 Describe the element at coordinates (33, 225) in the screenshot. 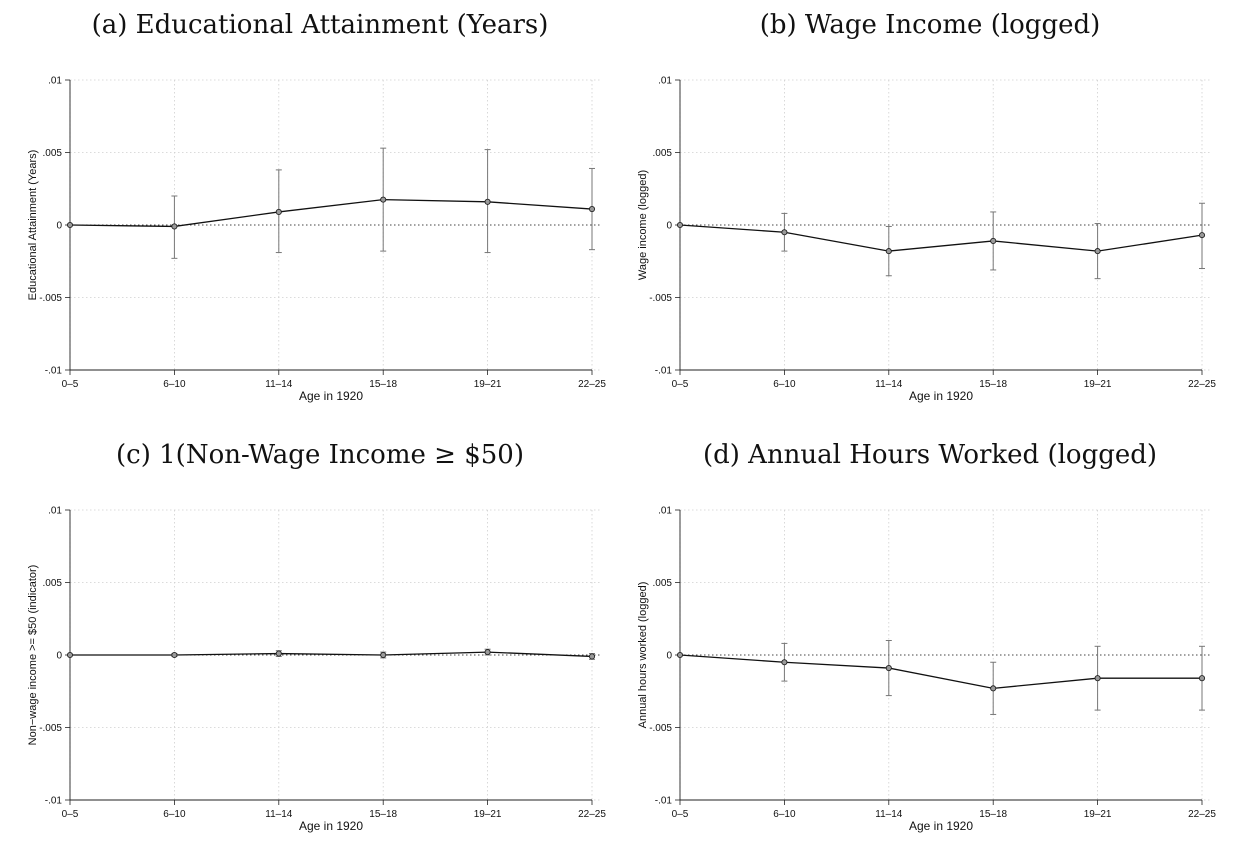

I see `y-axis-label: Educational Attainment (Years)` at that location.